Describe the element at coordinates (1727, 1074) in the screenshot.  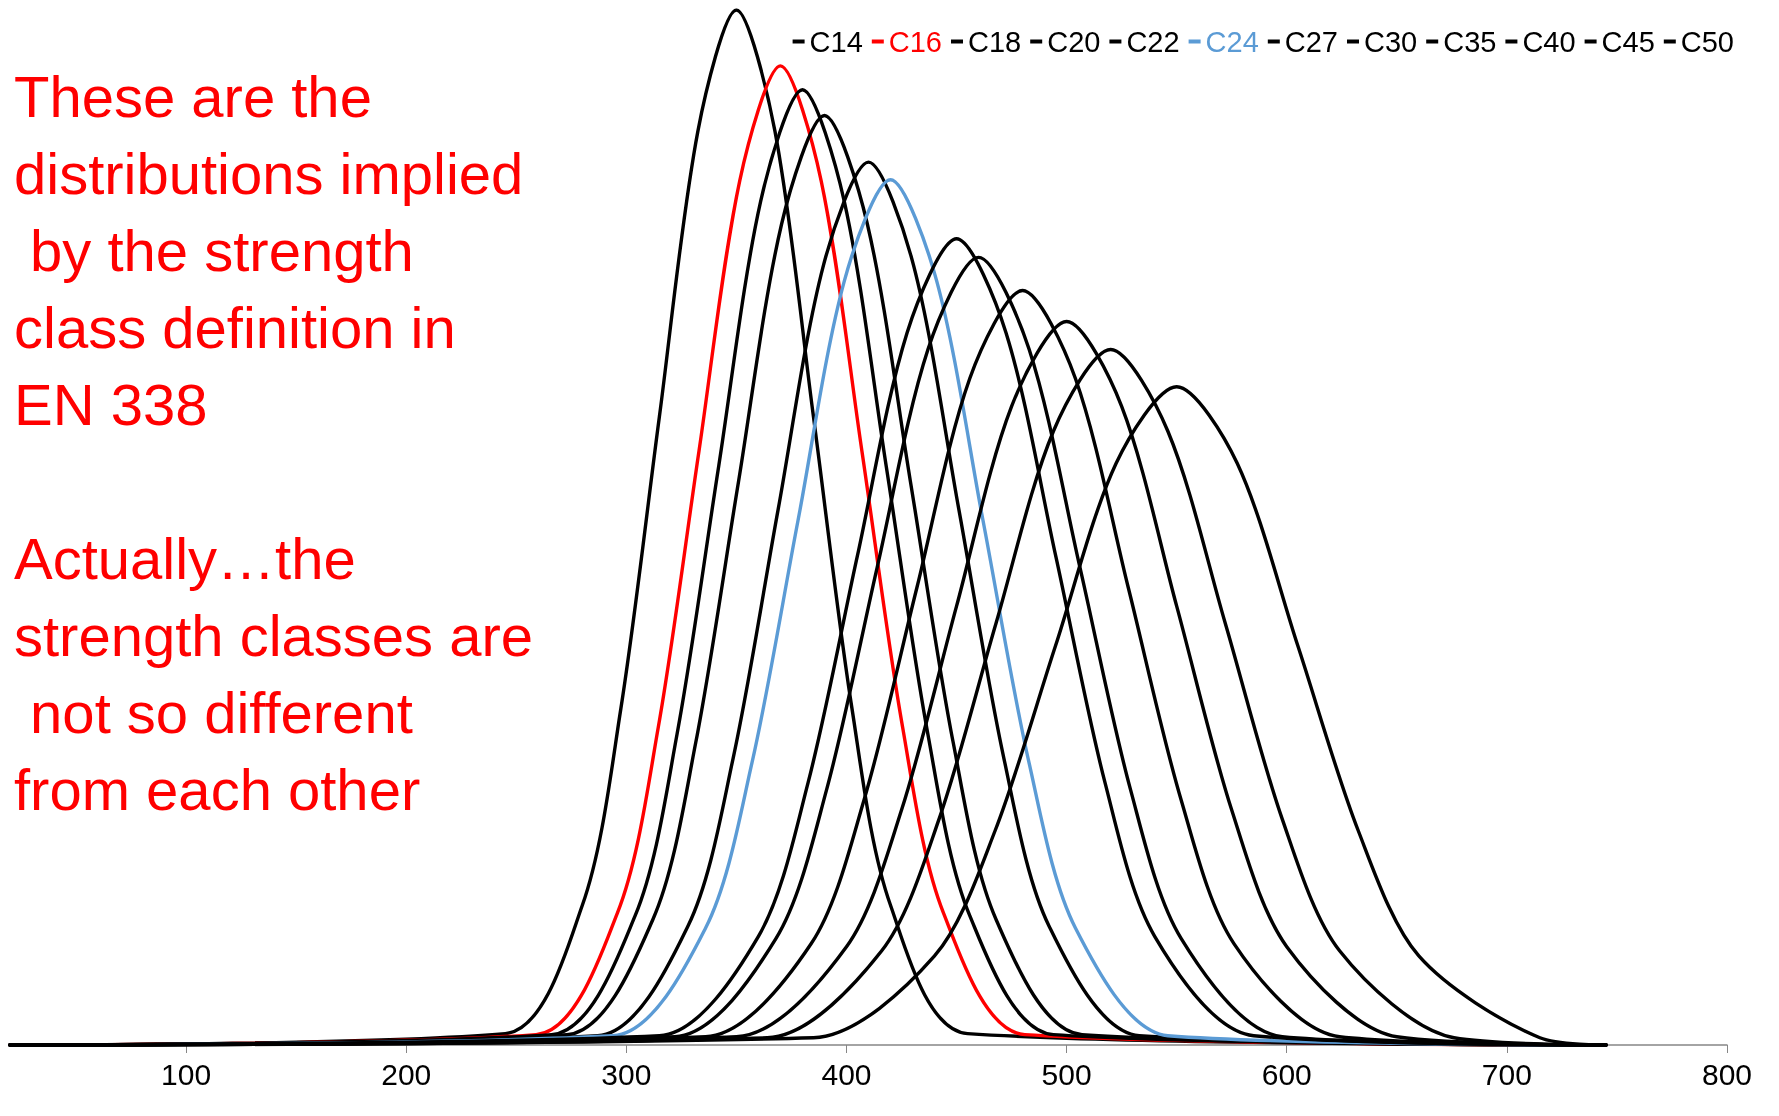
I see `x-tick-label: 800` at that location.